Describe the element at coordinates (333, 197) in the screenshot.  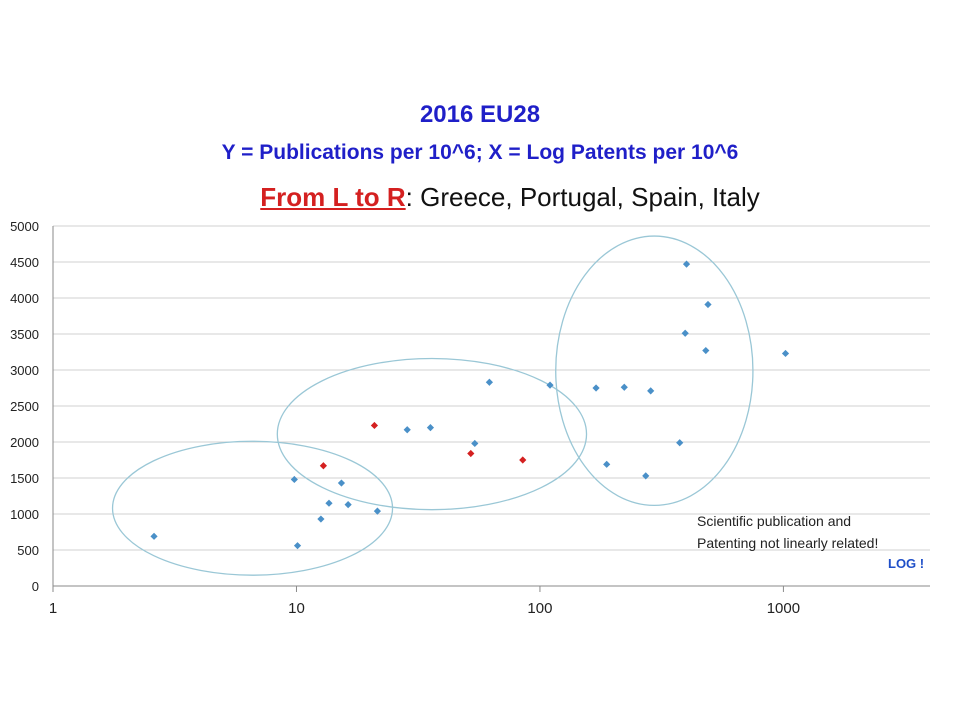
I see `country-order-lead: From L to R` at that location.